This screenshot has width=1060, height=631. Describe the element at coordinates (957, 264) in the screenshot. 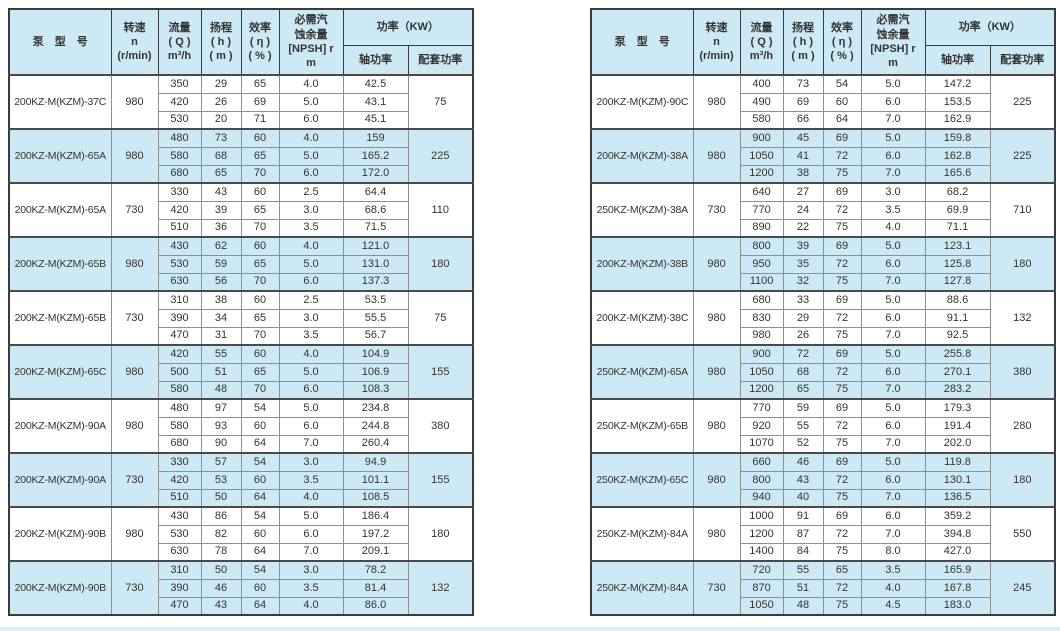

I see `shaft-power-cell: 125.8` at that location.